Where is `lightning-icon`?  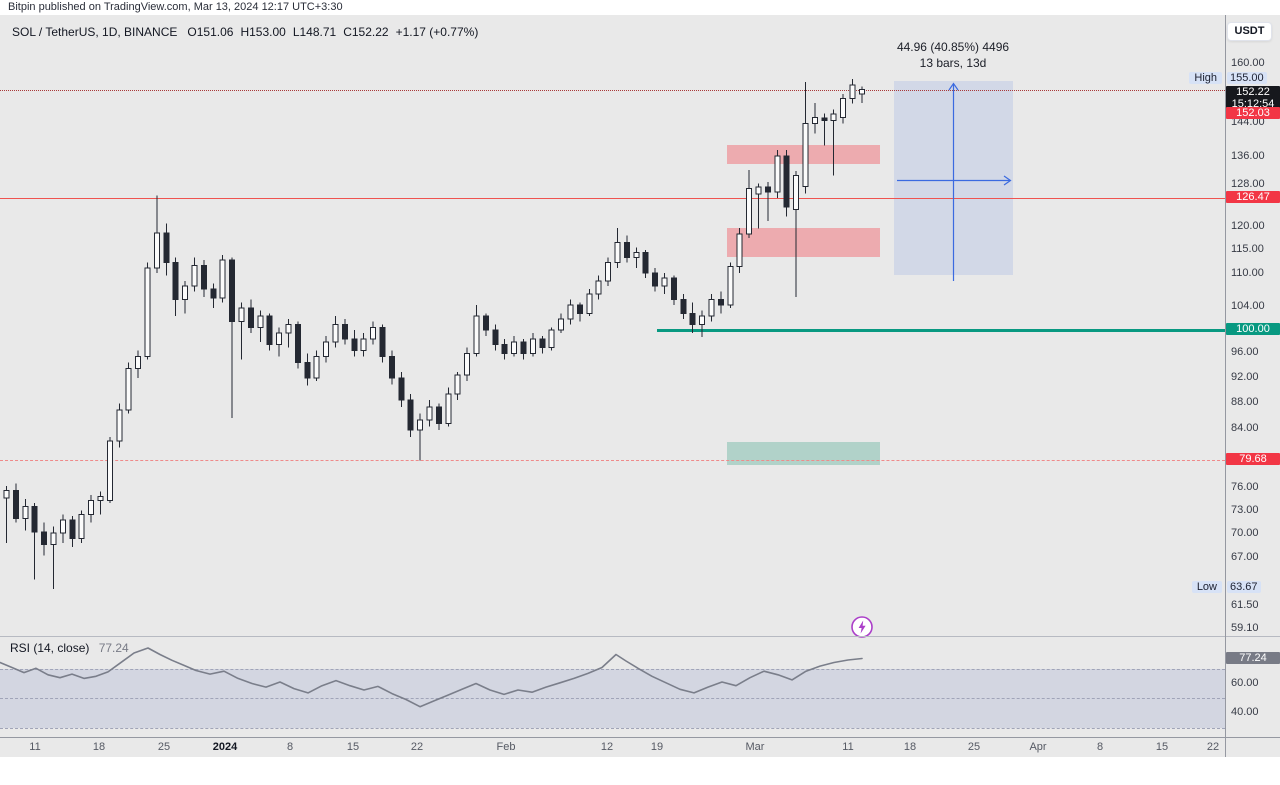
lightning-icon is located at coordinates (862, 627).